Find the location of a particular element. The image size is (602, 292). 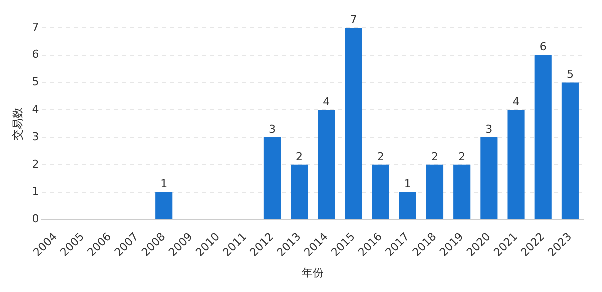

data-label: 5 is located at coordinates (570, 75).